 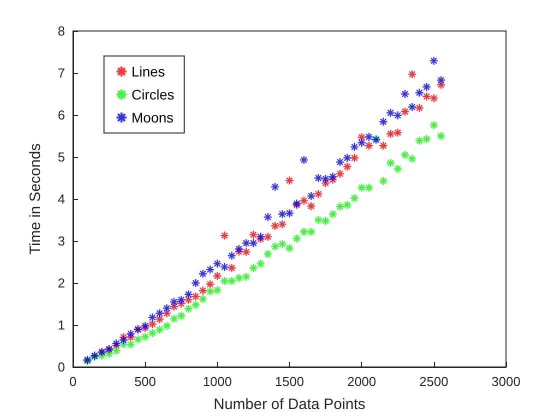 What do you see at coordinates (61, 115) in the screenshot?
I see `y-tick-label: 6` at bounding box center [61, 115].